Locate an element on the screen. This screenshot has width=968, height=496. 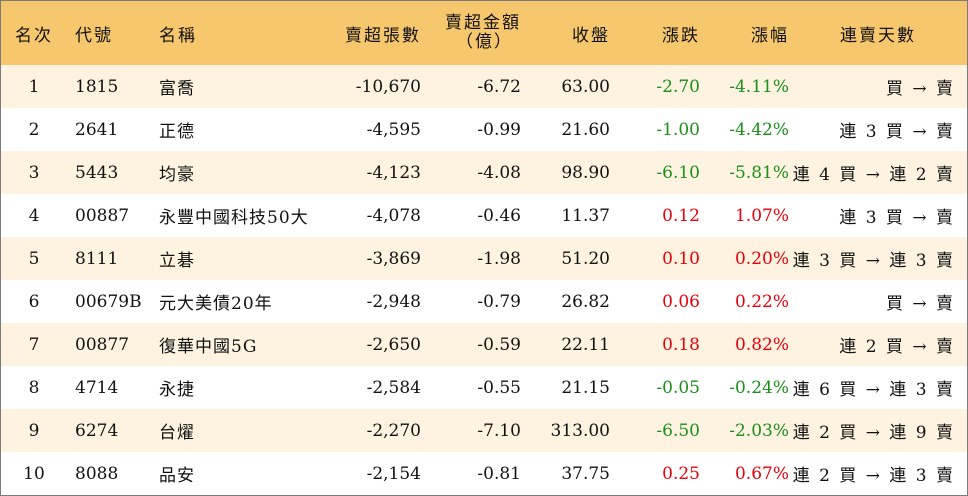
cell-net-sell-amount: -6.72 is located at coordinates (499, 86).